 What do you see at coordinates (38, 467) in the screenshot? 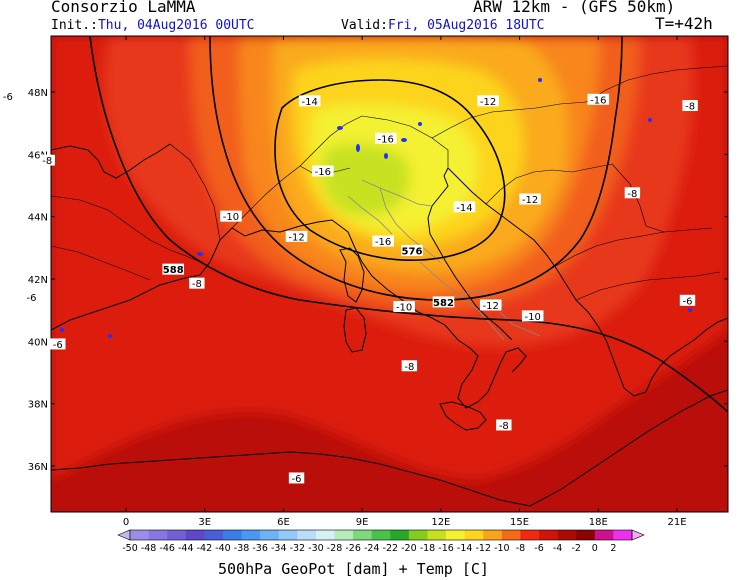
I see `lat-label: 36N` at bounding box center [38, 467].